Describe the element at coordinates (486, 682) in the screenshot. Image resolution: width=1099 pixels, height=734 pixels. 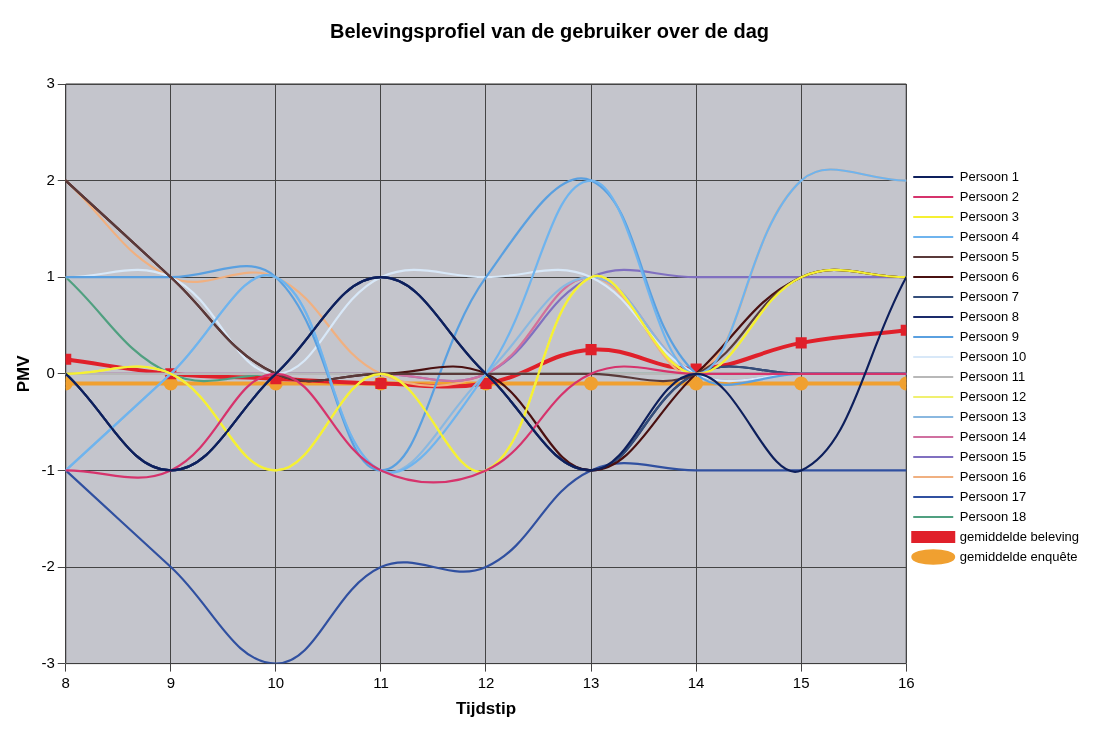
I see `x-tick-label: 12` at that location.